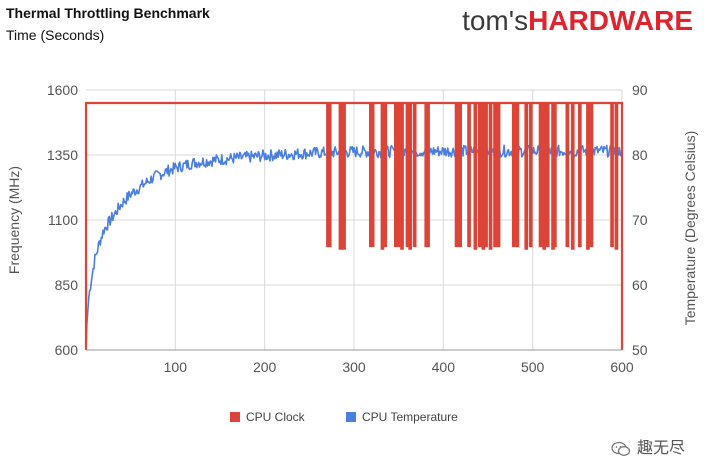 The image size is (711, 476). Describe the element at coordinates (621, 448) in the screenshot. I see `wechat-icon` at that location.